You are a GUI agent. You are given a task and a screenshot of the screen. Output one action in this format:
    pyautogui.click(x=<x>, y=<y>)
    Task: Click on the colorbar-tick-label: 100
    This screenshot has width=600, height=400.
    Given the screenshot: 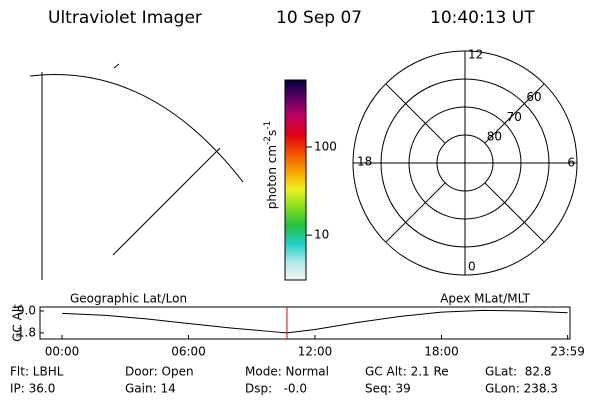 What is the action you would take?
    pyautogui.click(x=325, y=146)
    